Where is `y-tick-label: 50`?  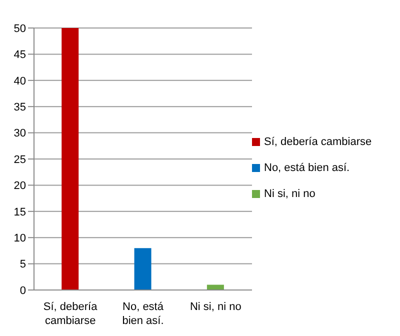 y-tick-label: 50 is located at coordinates (20, 28).